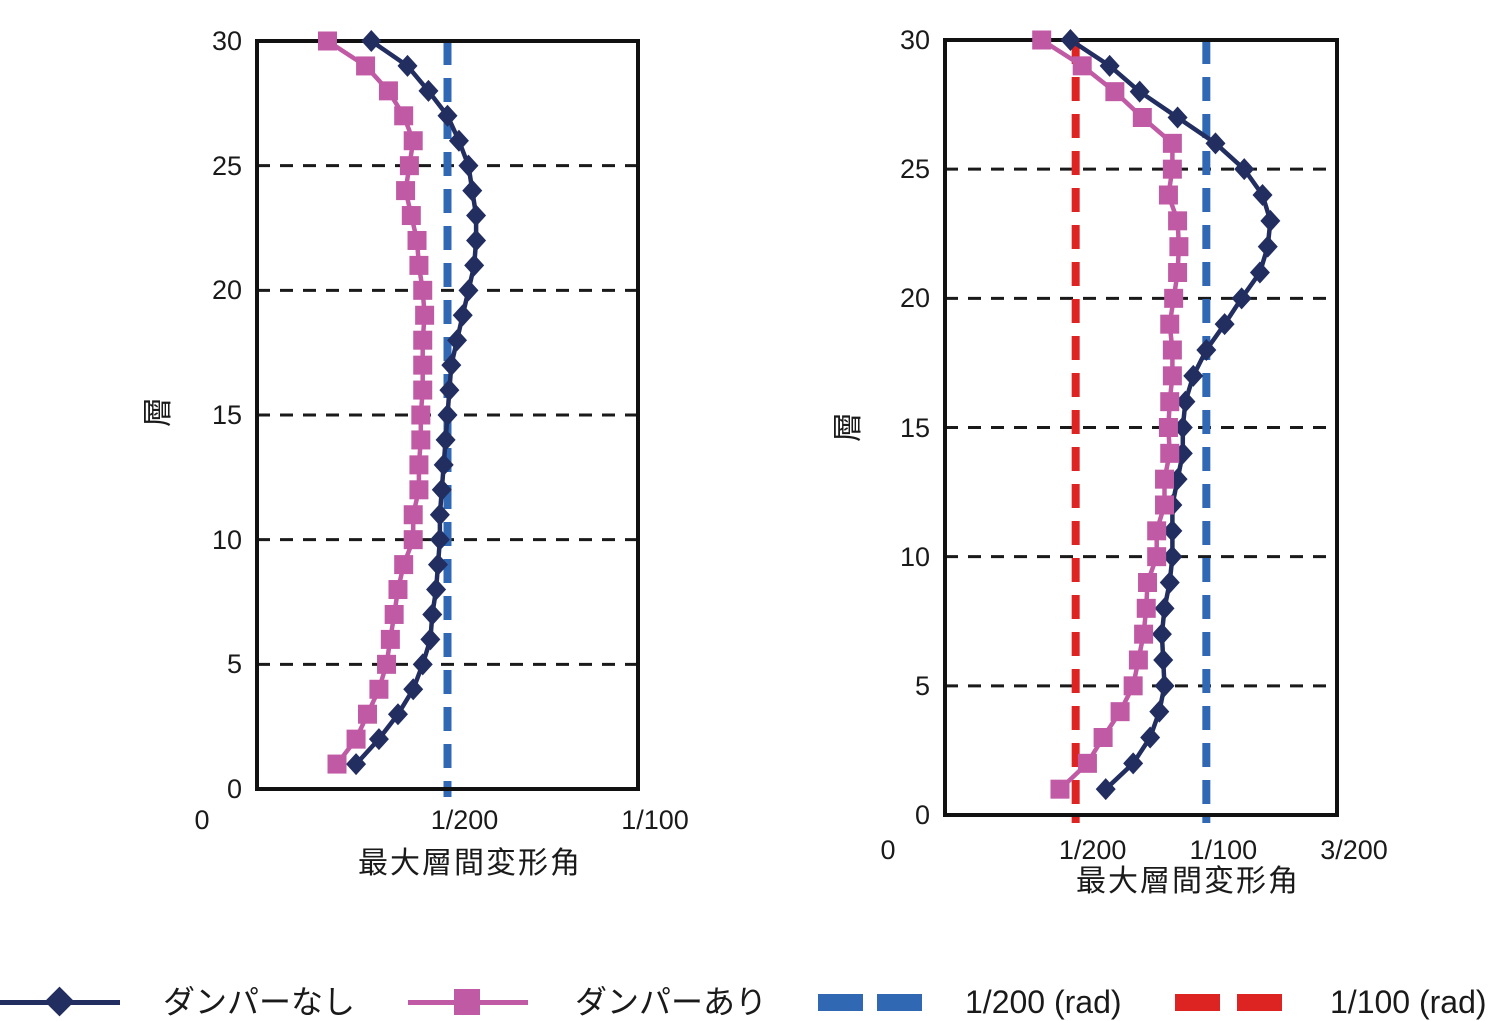 Image resolution: width=1490 pixels, height=1021 pixels. What do you see at coordinates (259, 1002) in the screenshot?
I see `legend-label-no-damper: ダンパーなし` at bounding box center [259, 1002].